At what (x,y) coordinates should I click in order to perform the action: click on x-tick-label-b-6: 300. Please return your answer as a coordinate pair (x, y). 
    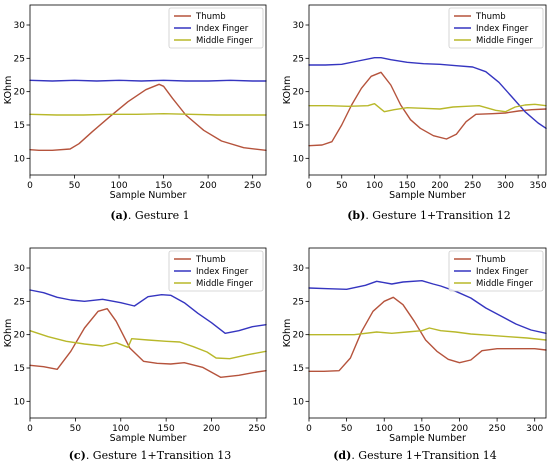
    Looking at the image, I should click on (505, 186).